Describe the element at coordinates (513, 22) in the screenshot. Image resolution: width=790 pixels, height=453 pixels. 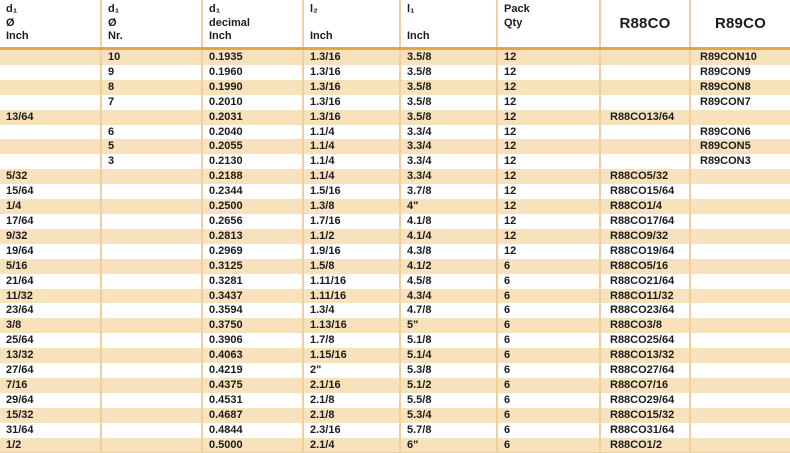
I see `header-line: Qty` at that location.